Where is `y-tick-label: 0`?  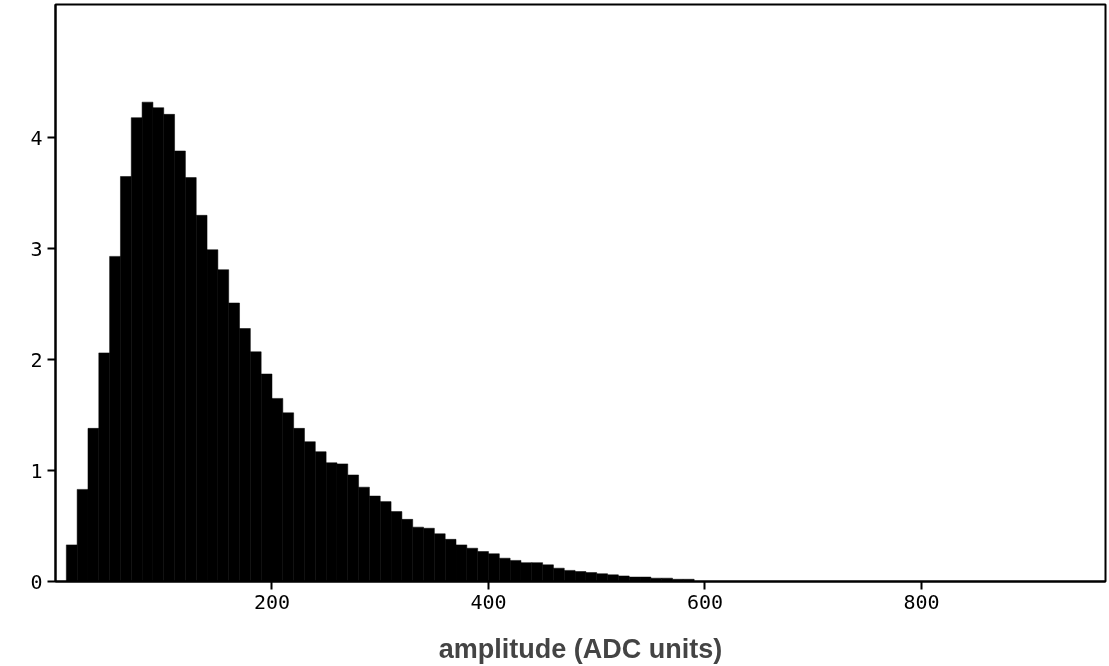
y-tick-label: 0 is located at coordinates (36, 581).